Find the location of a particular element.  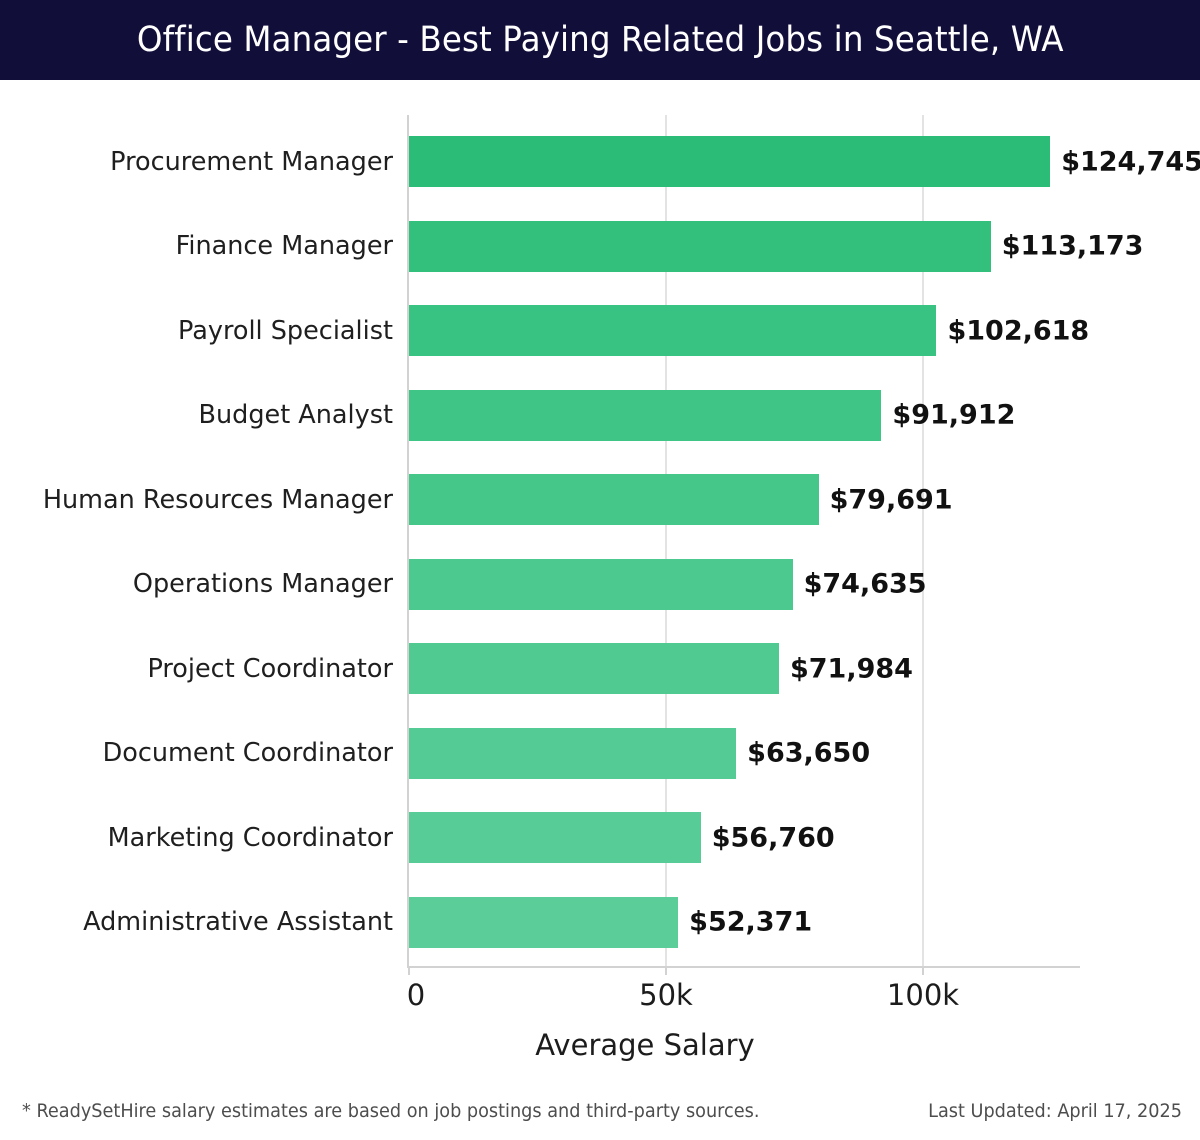

bar-row: Operations Manager $74,635 is located at coordinates (600, 584).